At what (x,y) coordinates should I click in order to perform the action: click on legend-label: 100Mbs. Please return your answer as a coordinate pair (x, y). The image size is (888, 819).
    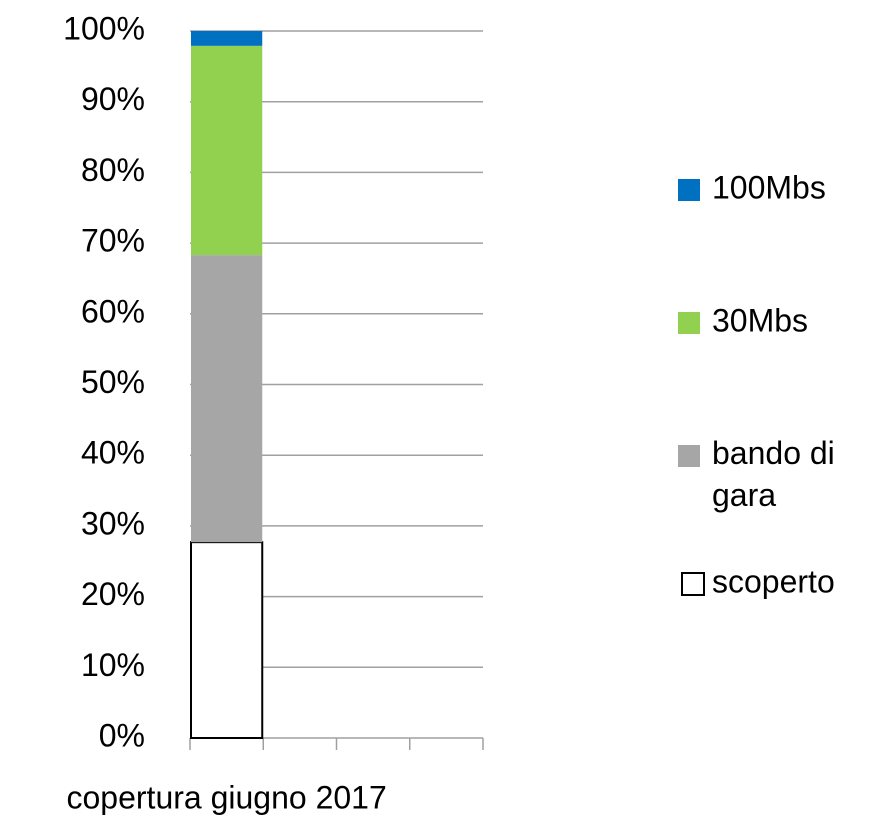
    Looking at the image, I should click on (769, 187).